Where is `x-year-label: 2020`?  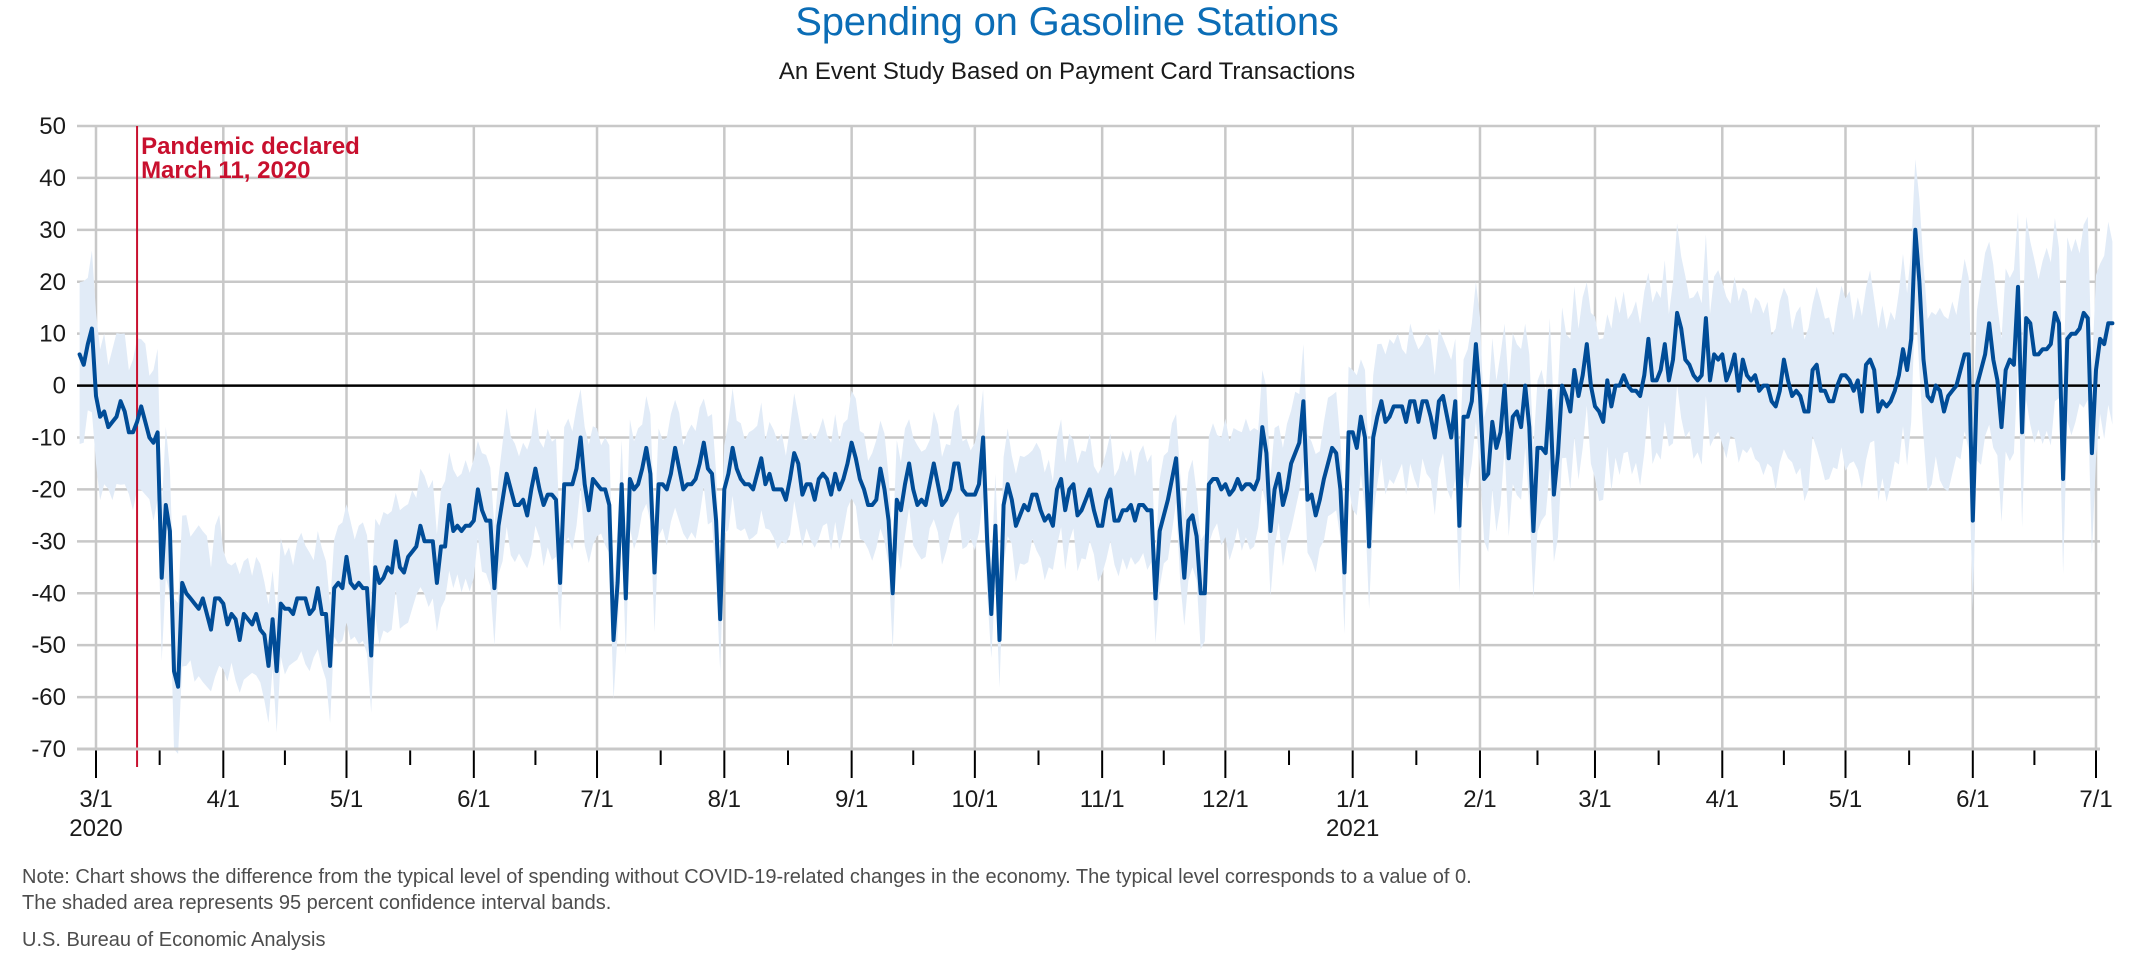 x-year-label: 2020 is located at coordinates (95, 828).